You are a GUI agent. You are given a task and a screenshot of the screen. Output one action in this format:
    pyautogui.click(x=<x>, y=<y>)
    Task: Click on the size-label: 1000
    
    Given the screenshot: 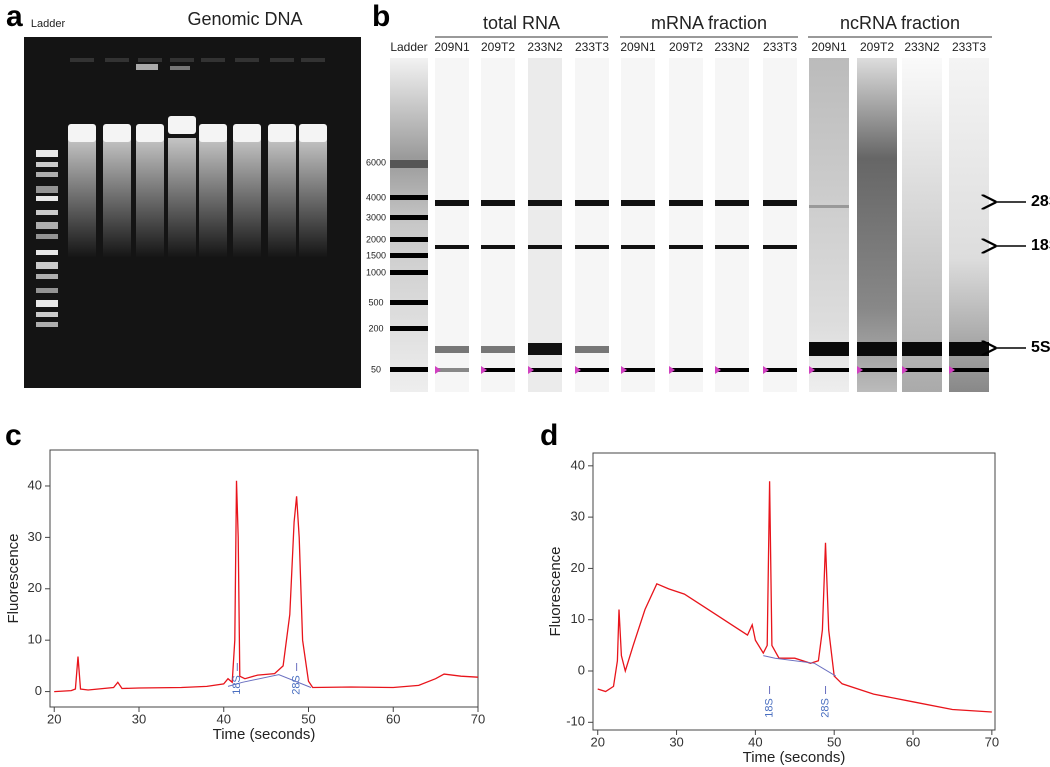 What is the action you would take?
    pyautogui.click(x=376, y=272)
    